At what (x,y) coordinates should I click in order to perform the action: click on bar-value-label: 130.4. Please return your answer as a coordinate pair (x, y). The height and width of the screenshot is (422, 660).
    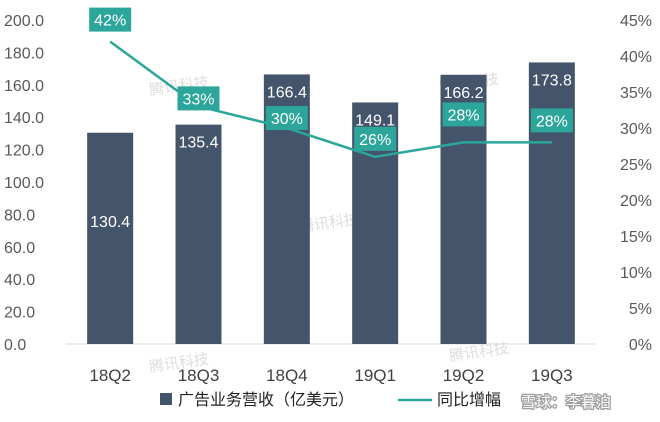
    Looking at the image, I should click on (110, 222).